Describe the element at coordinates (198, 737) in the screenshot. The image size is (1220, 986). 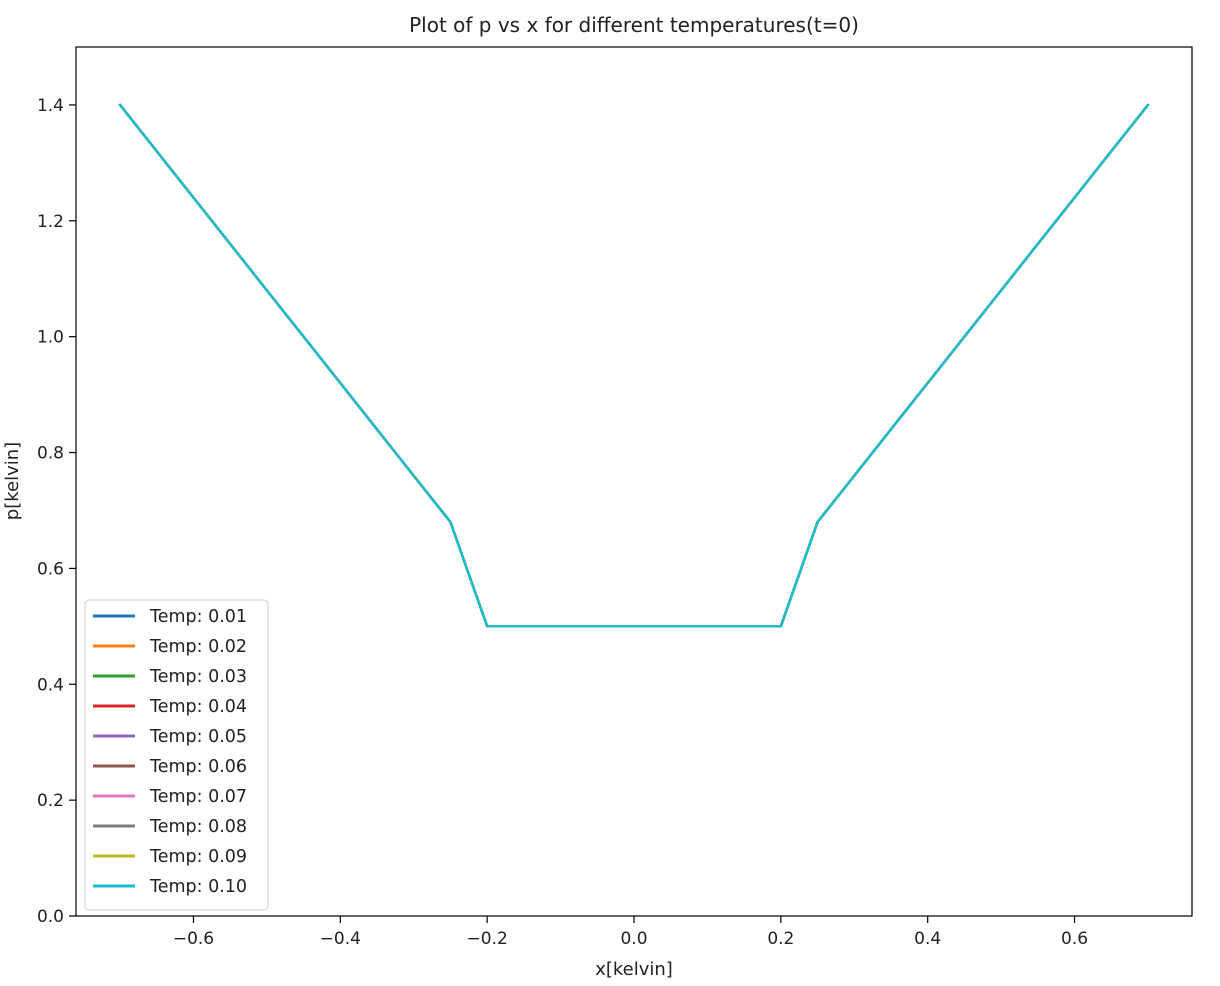
I see `legend-label: Temp: 0.05` at that location.